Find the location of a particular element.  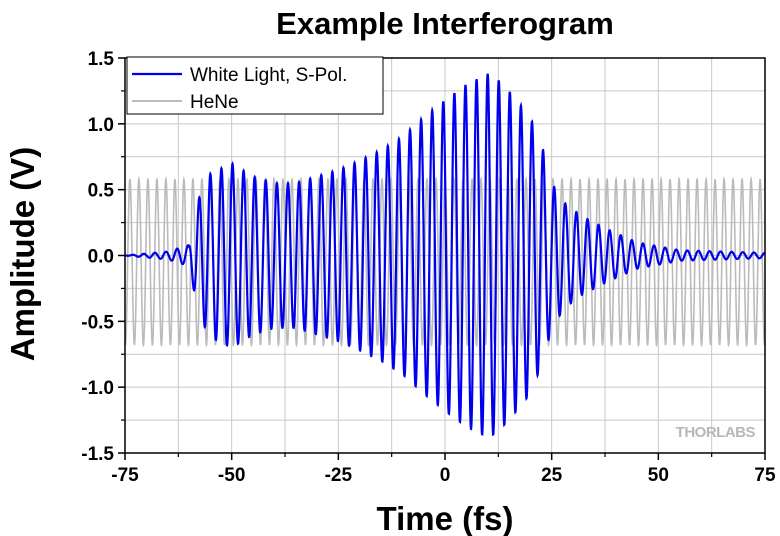

legend-box is located at coordinates (255, 85).